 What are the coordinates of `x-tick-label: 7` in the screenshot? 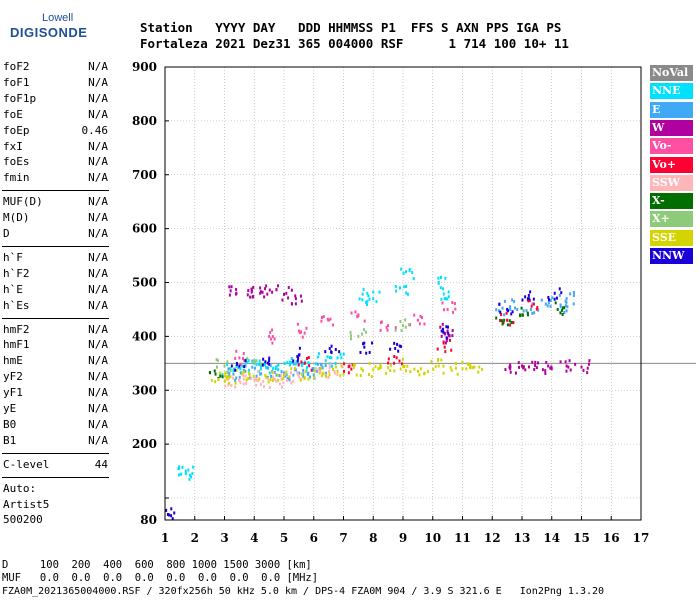 It's located at (343, 538).